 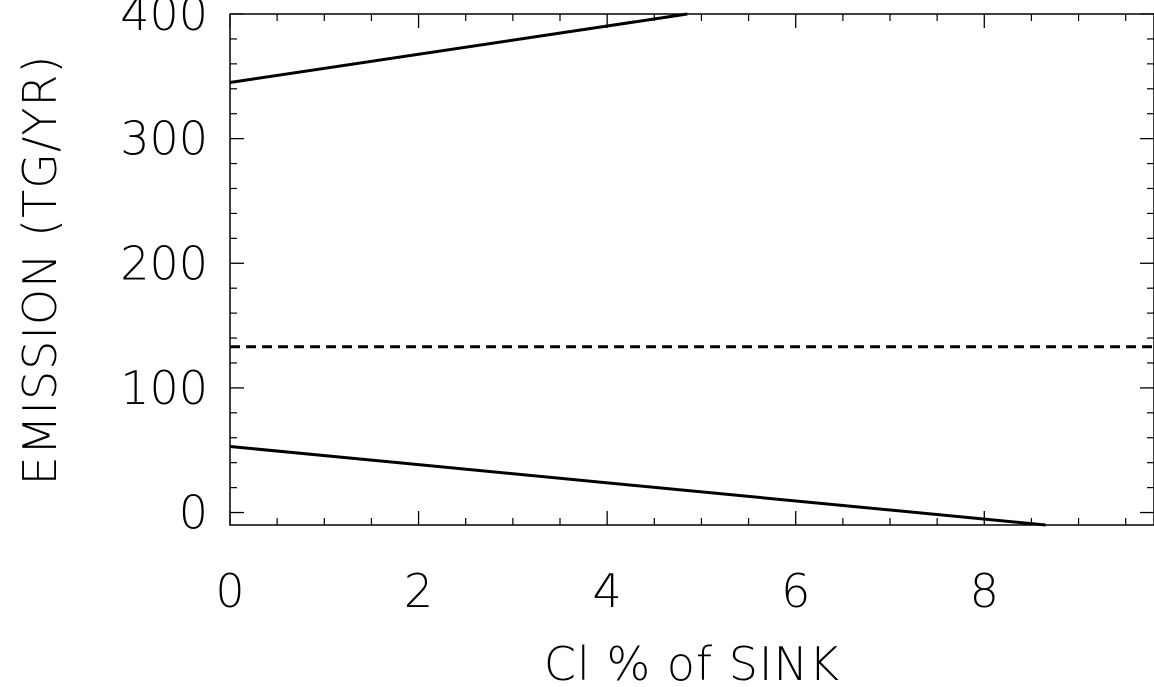 I want to click on y-axis-title: EMISSION (TG/YR), so click(x=40, y=270).